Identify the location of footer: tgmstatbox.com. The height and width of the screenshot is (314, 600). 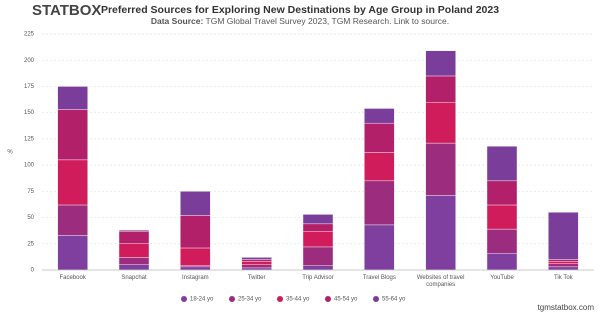
(566, 307).